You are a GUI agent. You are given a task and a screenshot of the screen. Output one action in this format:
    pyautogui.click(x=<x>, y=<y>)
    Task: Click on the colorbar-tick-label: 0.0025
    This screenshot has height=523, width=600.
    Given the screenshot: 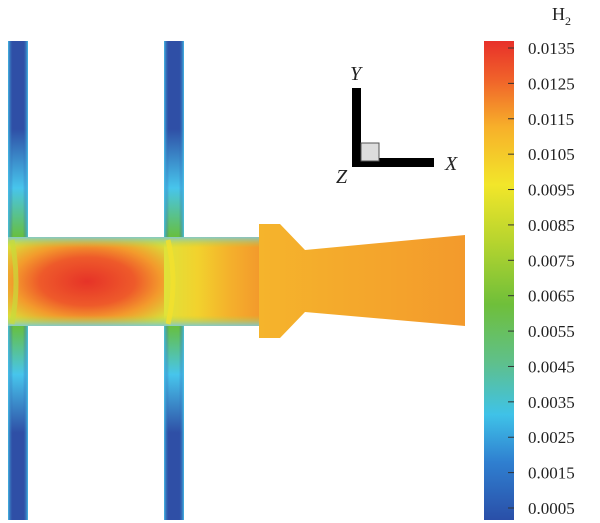 What is the action you would take?
    pyautogui.click(x=551, y=437)
    